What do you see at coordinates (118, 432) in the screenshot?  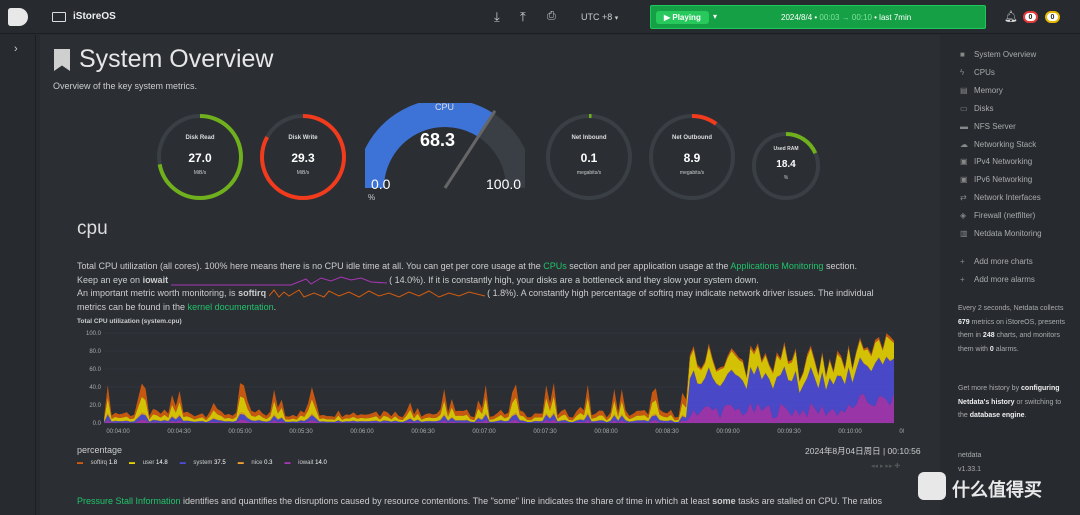 I see `x-tick-label: 00:04:00` at bounding box center [118, 432].